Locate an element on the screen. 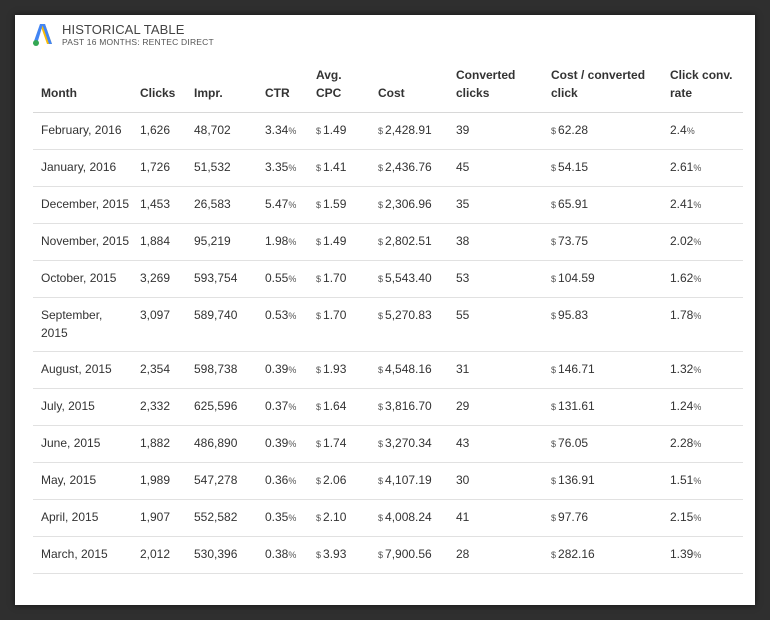  cell-clicks-value: 2,332 is located at coordinates (155, 406).